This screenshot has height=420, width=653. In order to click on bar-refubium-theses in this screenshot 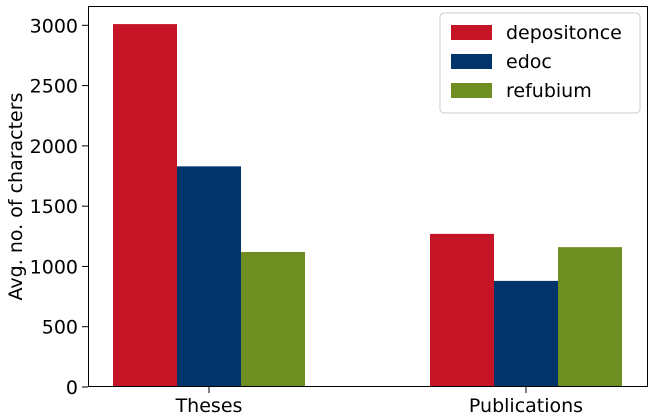, I will do `click(273, 319)`.